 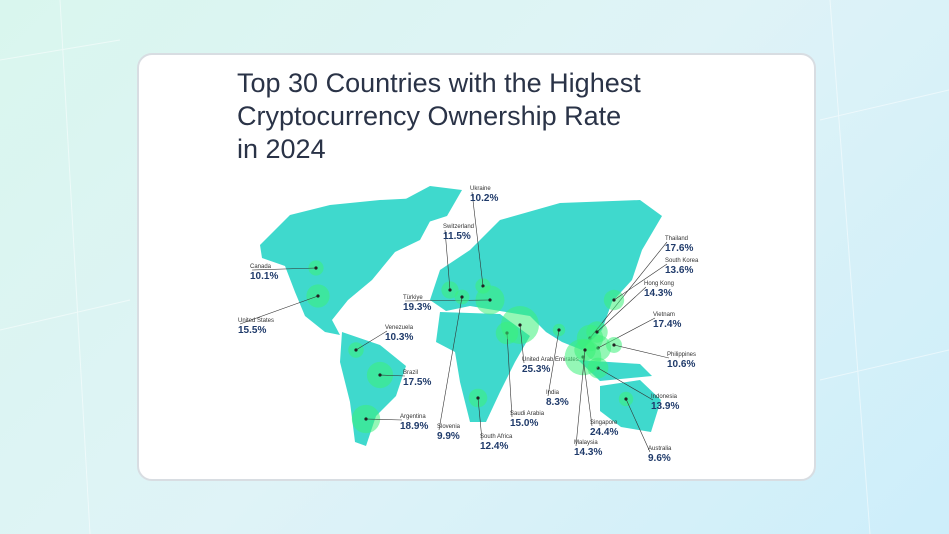 I want to click on country-name: Canada, so click(x=261, y=267).